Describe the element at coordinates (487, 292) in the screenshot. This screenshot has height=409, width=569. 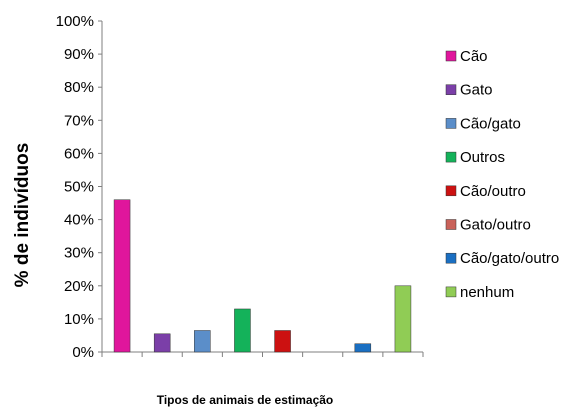
I see `legend-label: nenhum` at that location.